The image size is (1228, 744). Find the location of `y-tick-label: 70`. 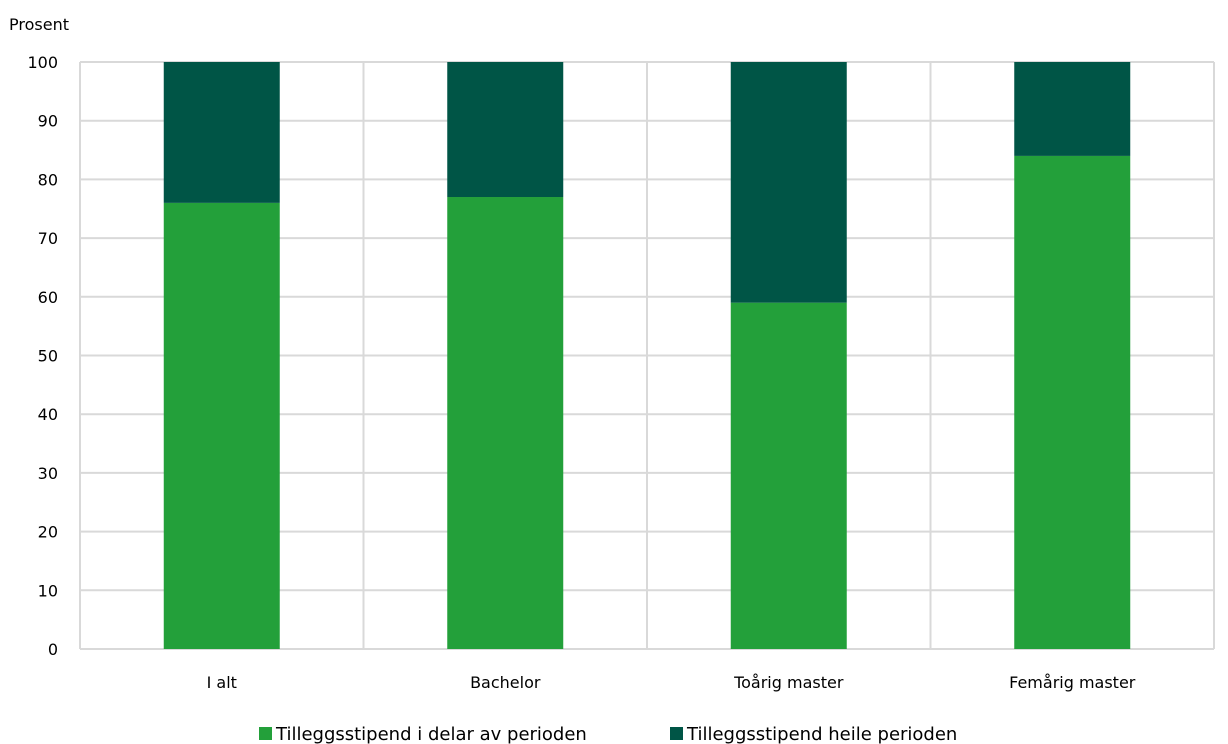

y-tick-label: 70 is located at coordinates (48, 238).